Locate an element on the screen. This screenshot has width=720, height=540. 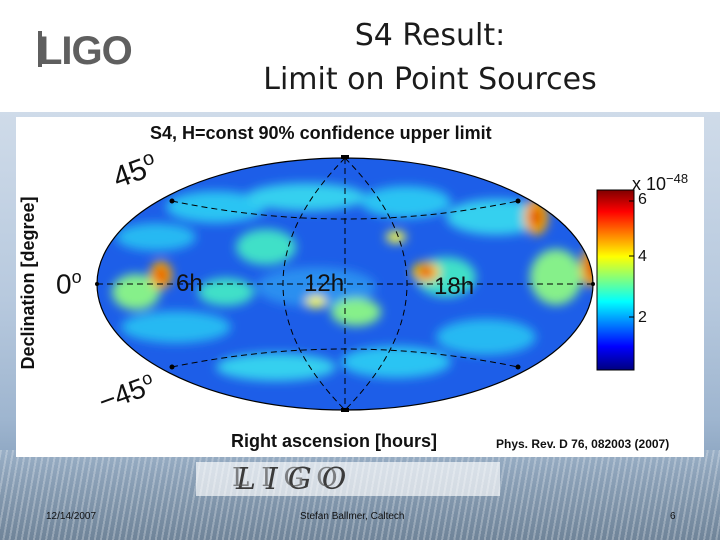
ra-label-18h: 18h is located at coordinates (454, 286).